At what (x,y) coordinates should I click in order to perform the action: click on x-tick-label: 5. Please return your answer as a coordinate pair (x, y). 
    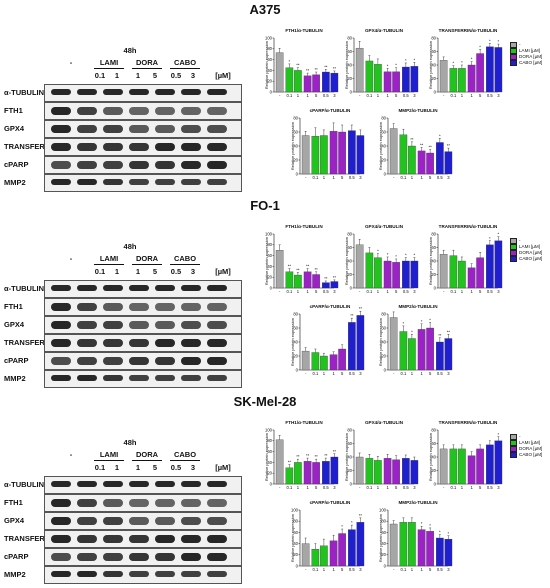
    Looking at the image, I should click on (430, 569).